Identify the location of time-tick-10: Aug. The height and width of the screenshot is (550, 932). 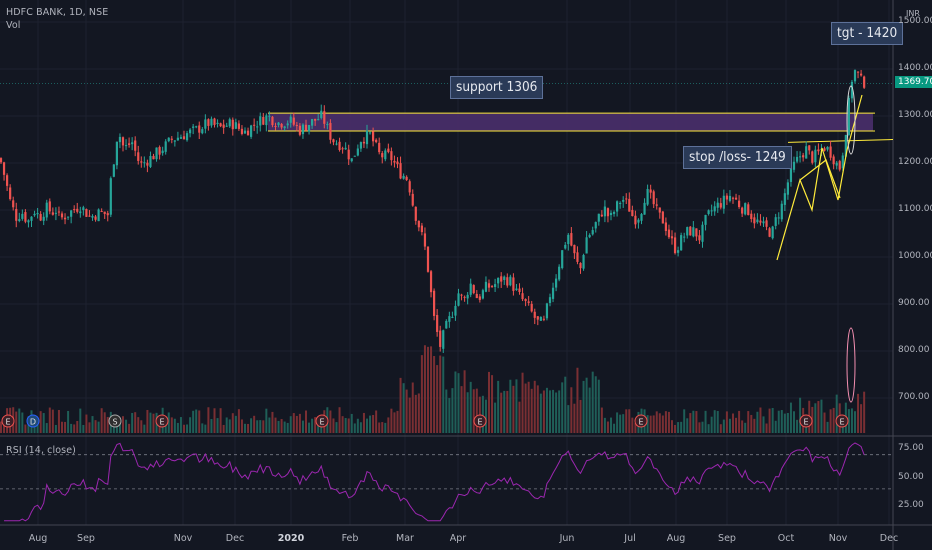
(676, 538).